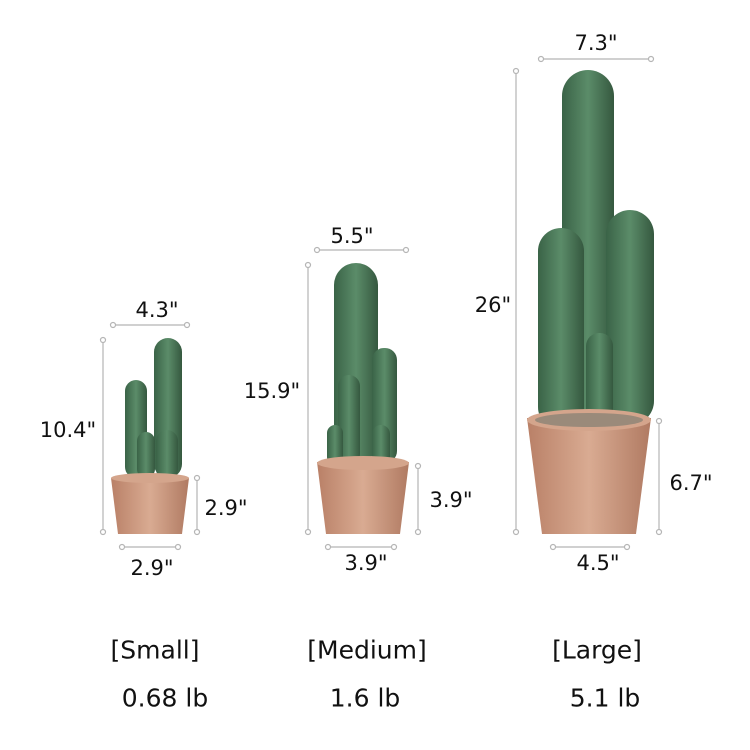 Image resolution: width=750 pixels, height=750 pixels. Describe the element at coordinates (155, 650) in the screenshot. I see `size-label-small: [Small]` at that location.